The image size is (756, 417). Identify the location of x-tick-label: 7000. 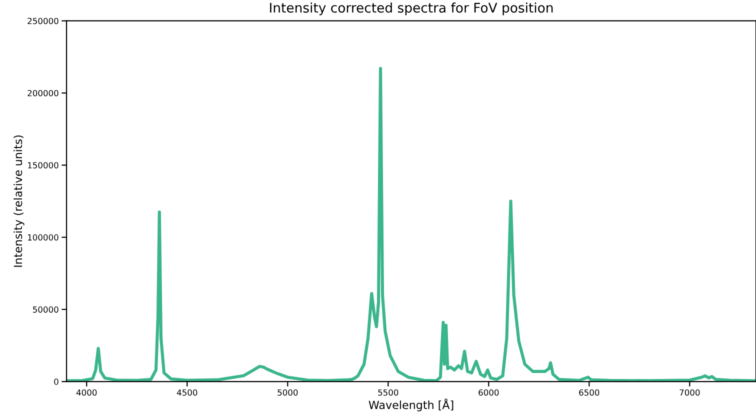
(690, 392).